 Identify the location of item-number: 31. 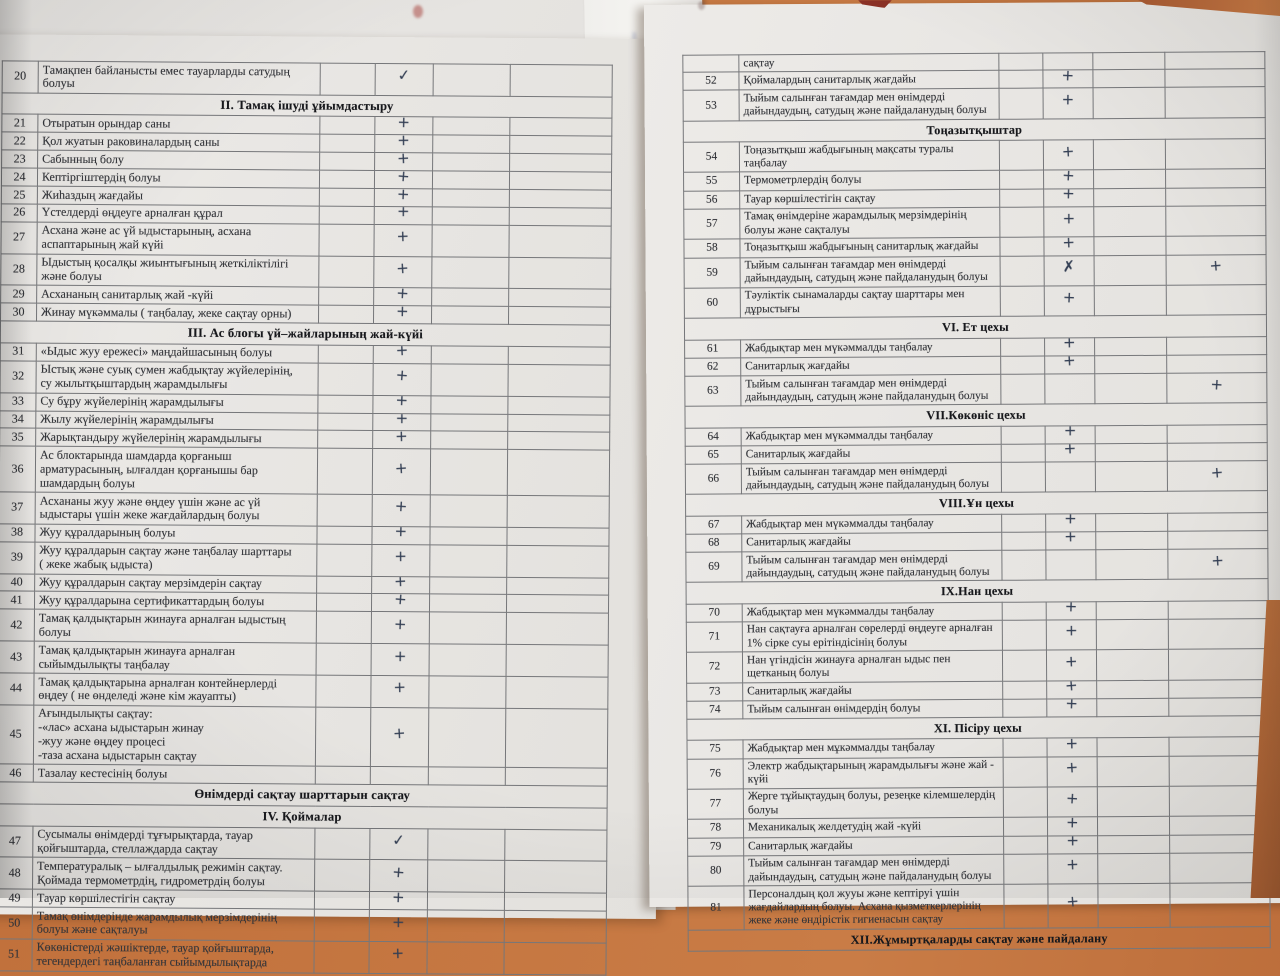
(18, 351).